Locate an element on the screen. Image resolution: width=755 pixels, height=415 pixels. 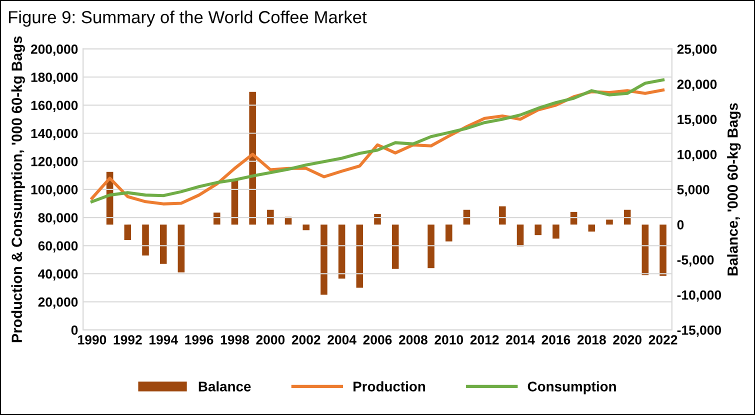
x-tick-label: 2016 is located at coordinates (556, 339).